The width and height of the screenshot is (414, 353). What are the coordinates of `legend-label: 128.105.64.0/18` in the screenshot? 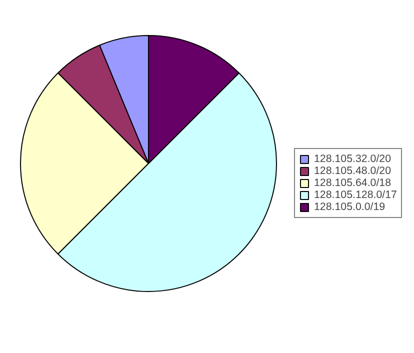 It's located at (353, 183).